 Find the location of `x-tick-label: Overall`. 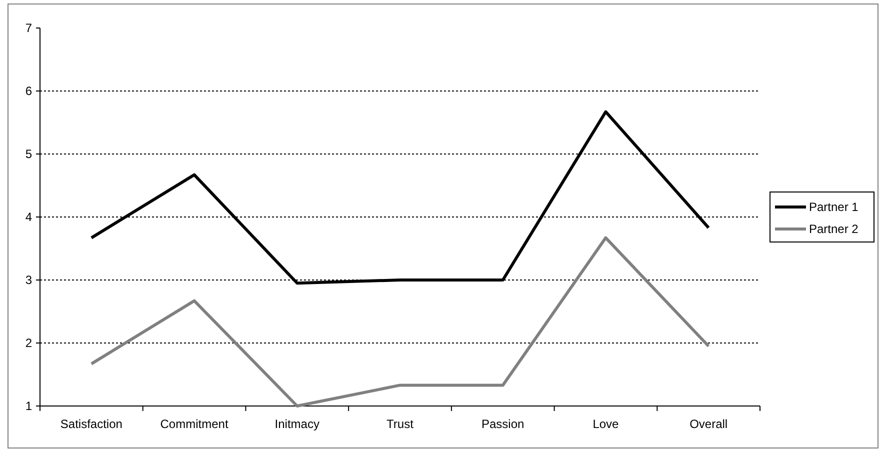

x-tick-label: Overall is located at coordinates (709, 424).